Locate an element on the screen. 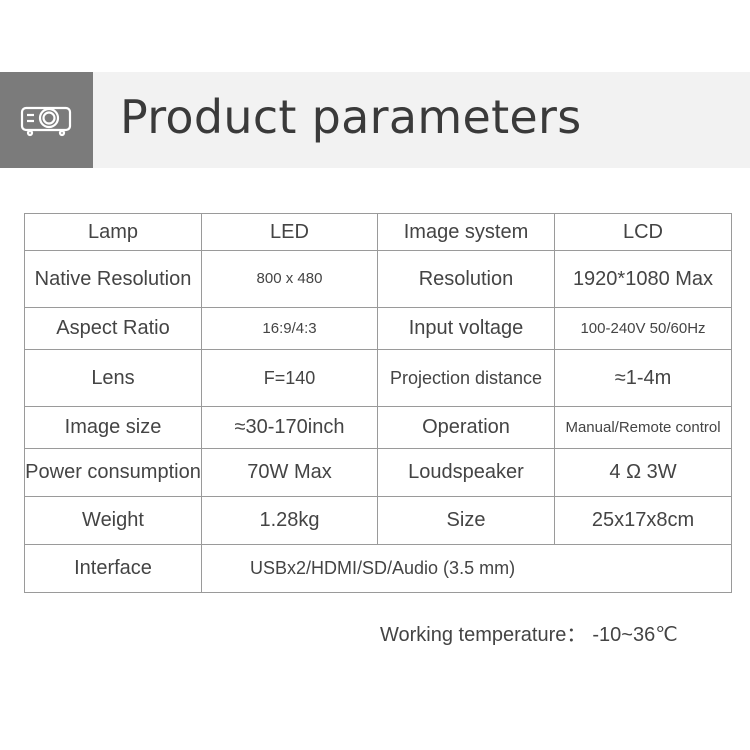  param-value: LED is located at coordinates (289, 232).